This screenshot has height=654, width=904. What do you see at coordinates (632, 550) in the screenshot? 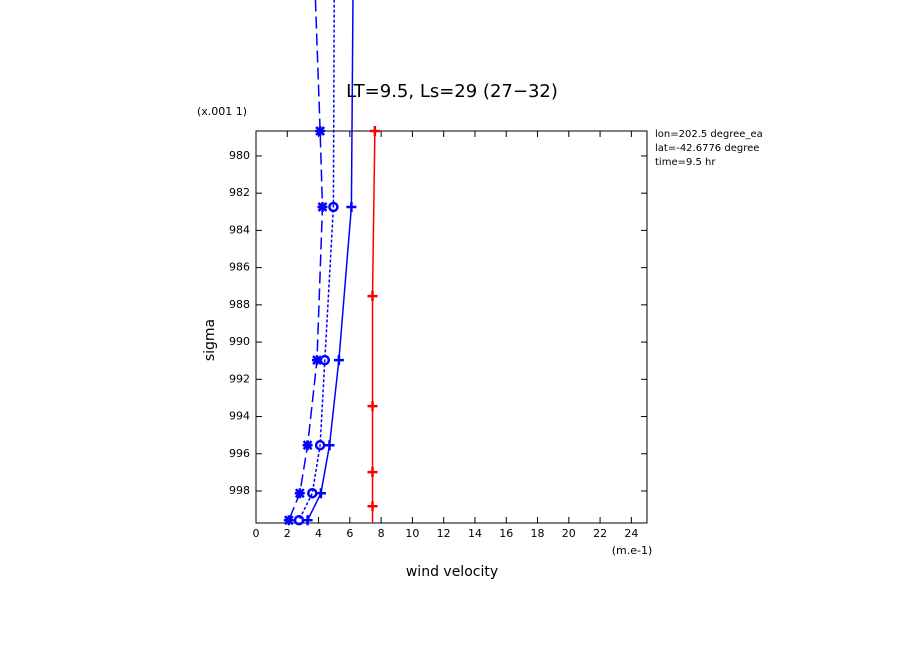
I see `x-scale-note: (m.e-1)` at bounding box center [632, 550].